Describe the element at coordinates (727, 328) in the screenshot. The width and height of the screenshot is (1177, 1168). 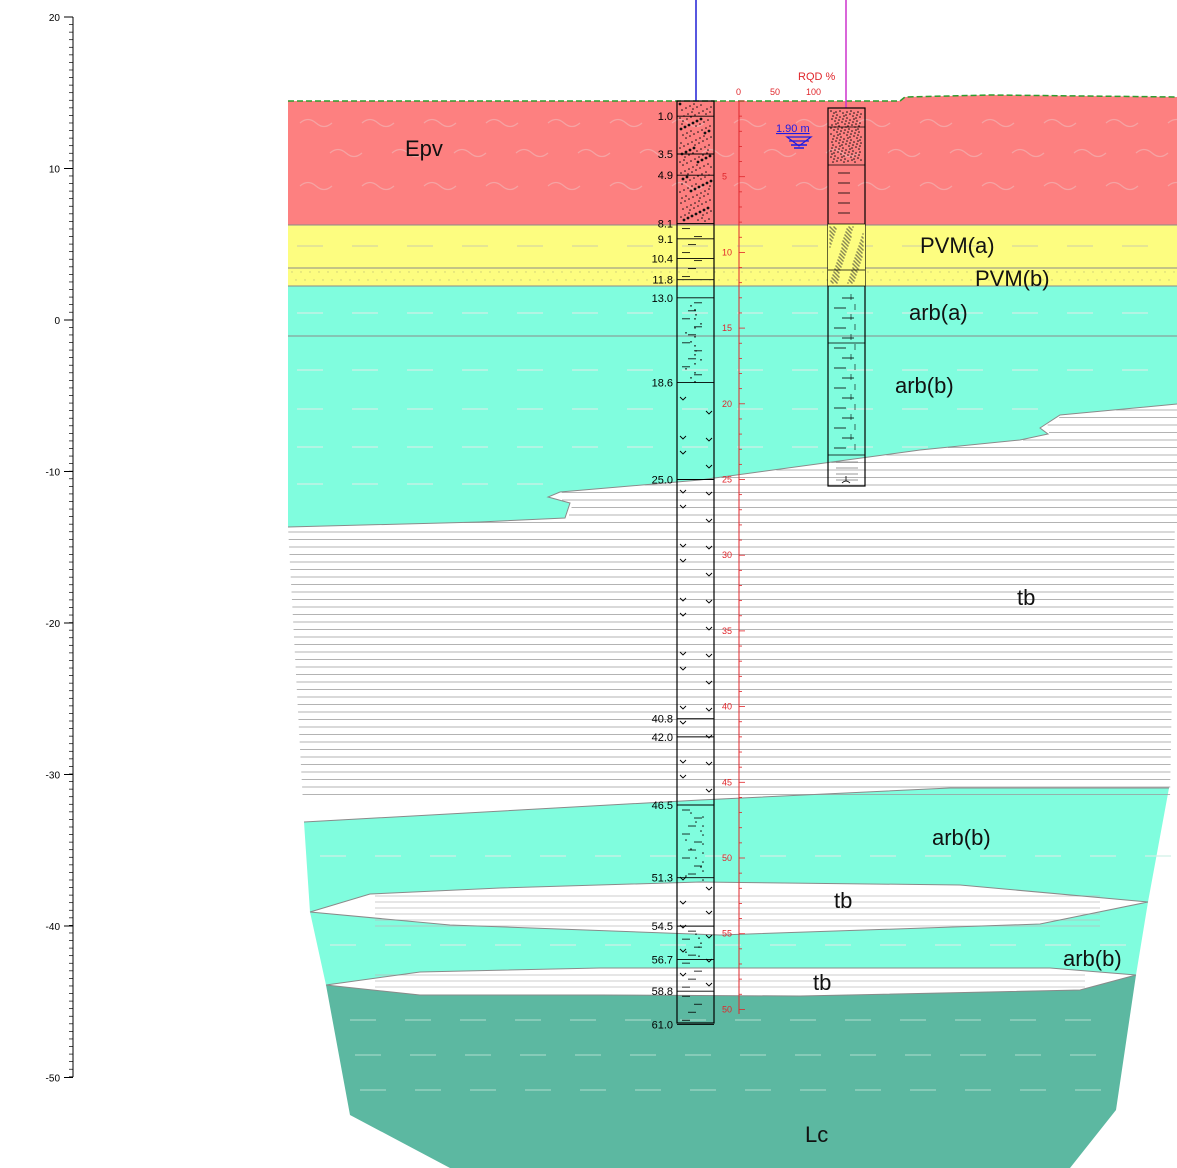
I see `depth-scale-label: 15` at that location.